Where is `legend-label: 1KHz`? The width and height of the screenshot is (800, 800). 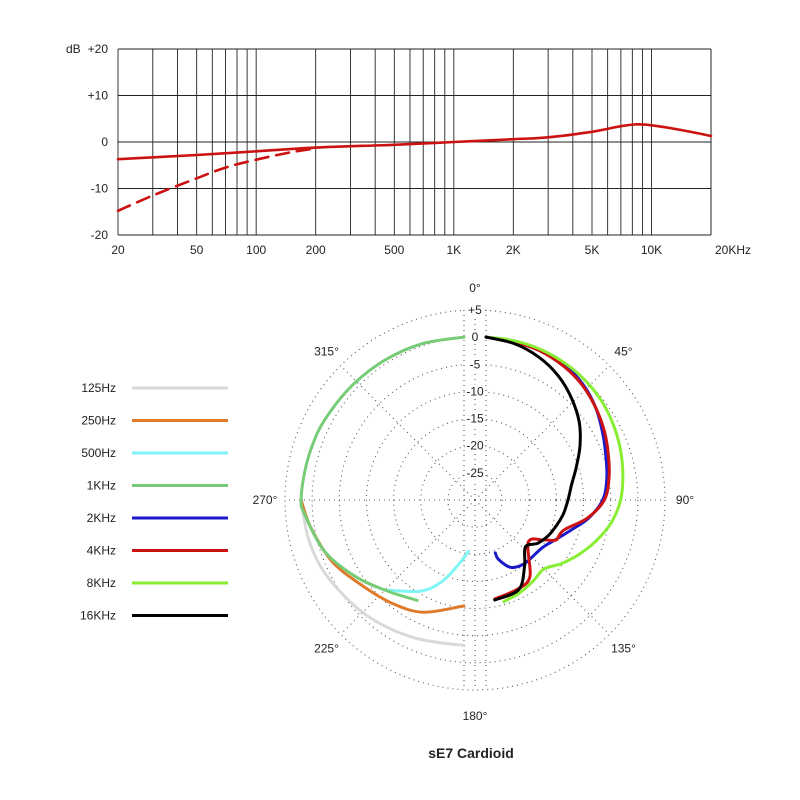 legend-label: 1KHz is located at coordinates (101, 486).